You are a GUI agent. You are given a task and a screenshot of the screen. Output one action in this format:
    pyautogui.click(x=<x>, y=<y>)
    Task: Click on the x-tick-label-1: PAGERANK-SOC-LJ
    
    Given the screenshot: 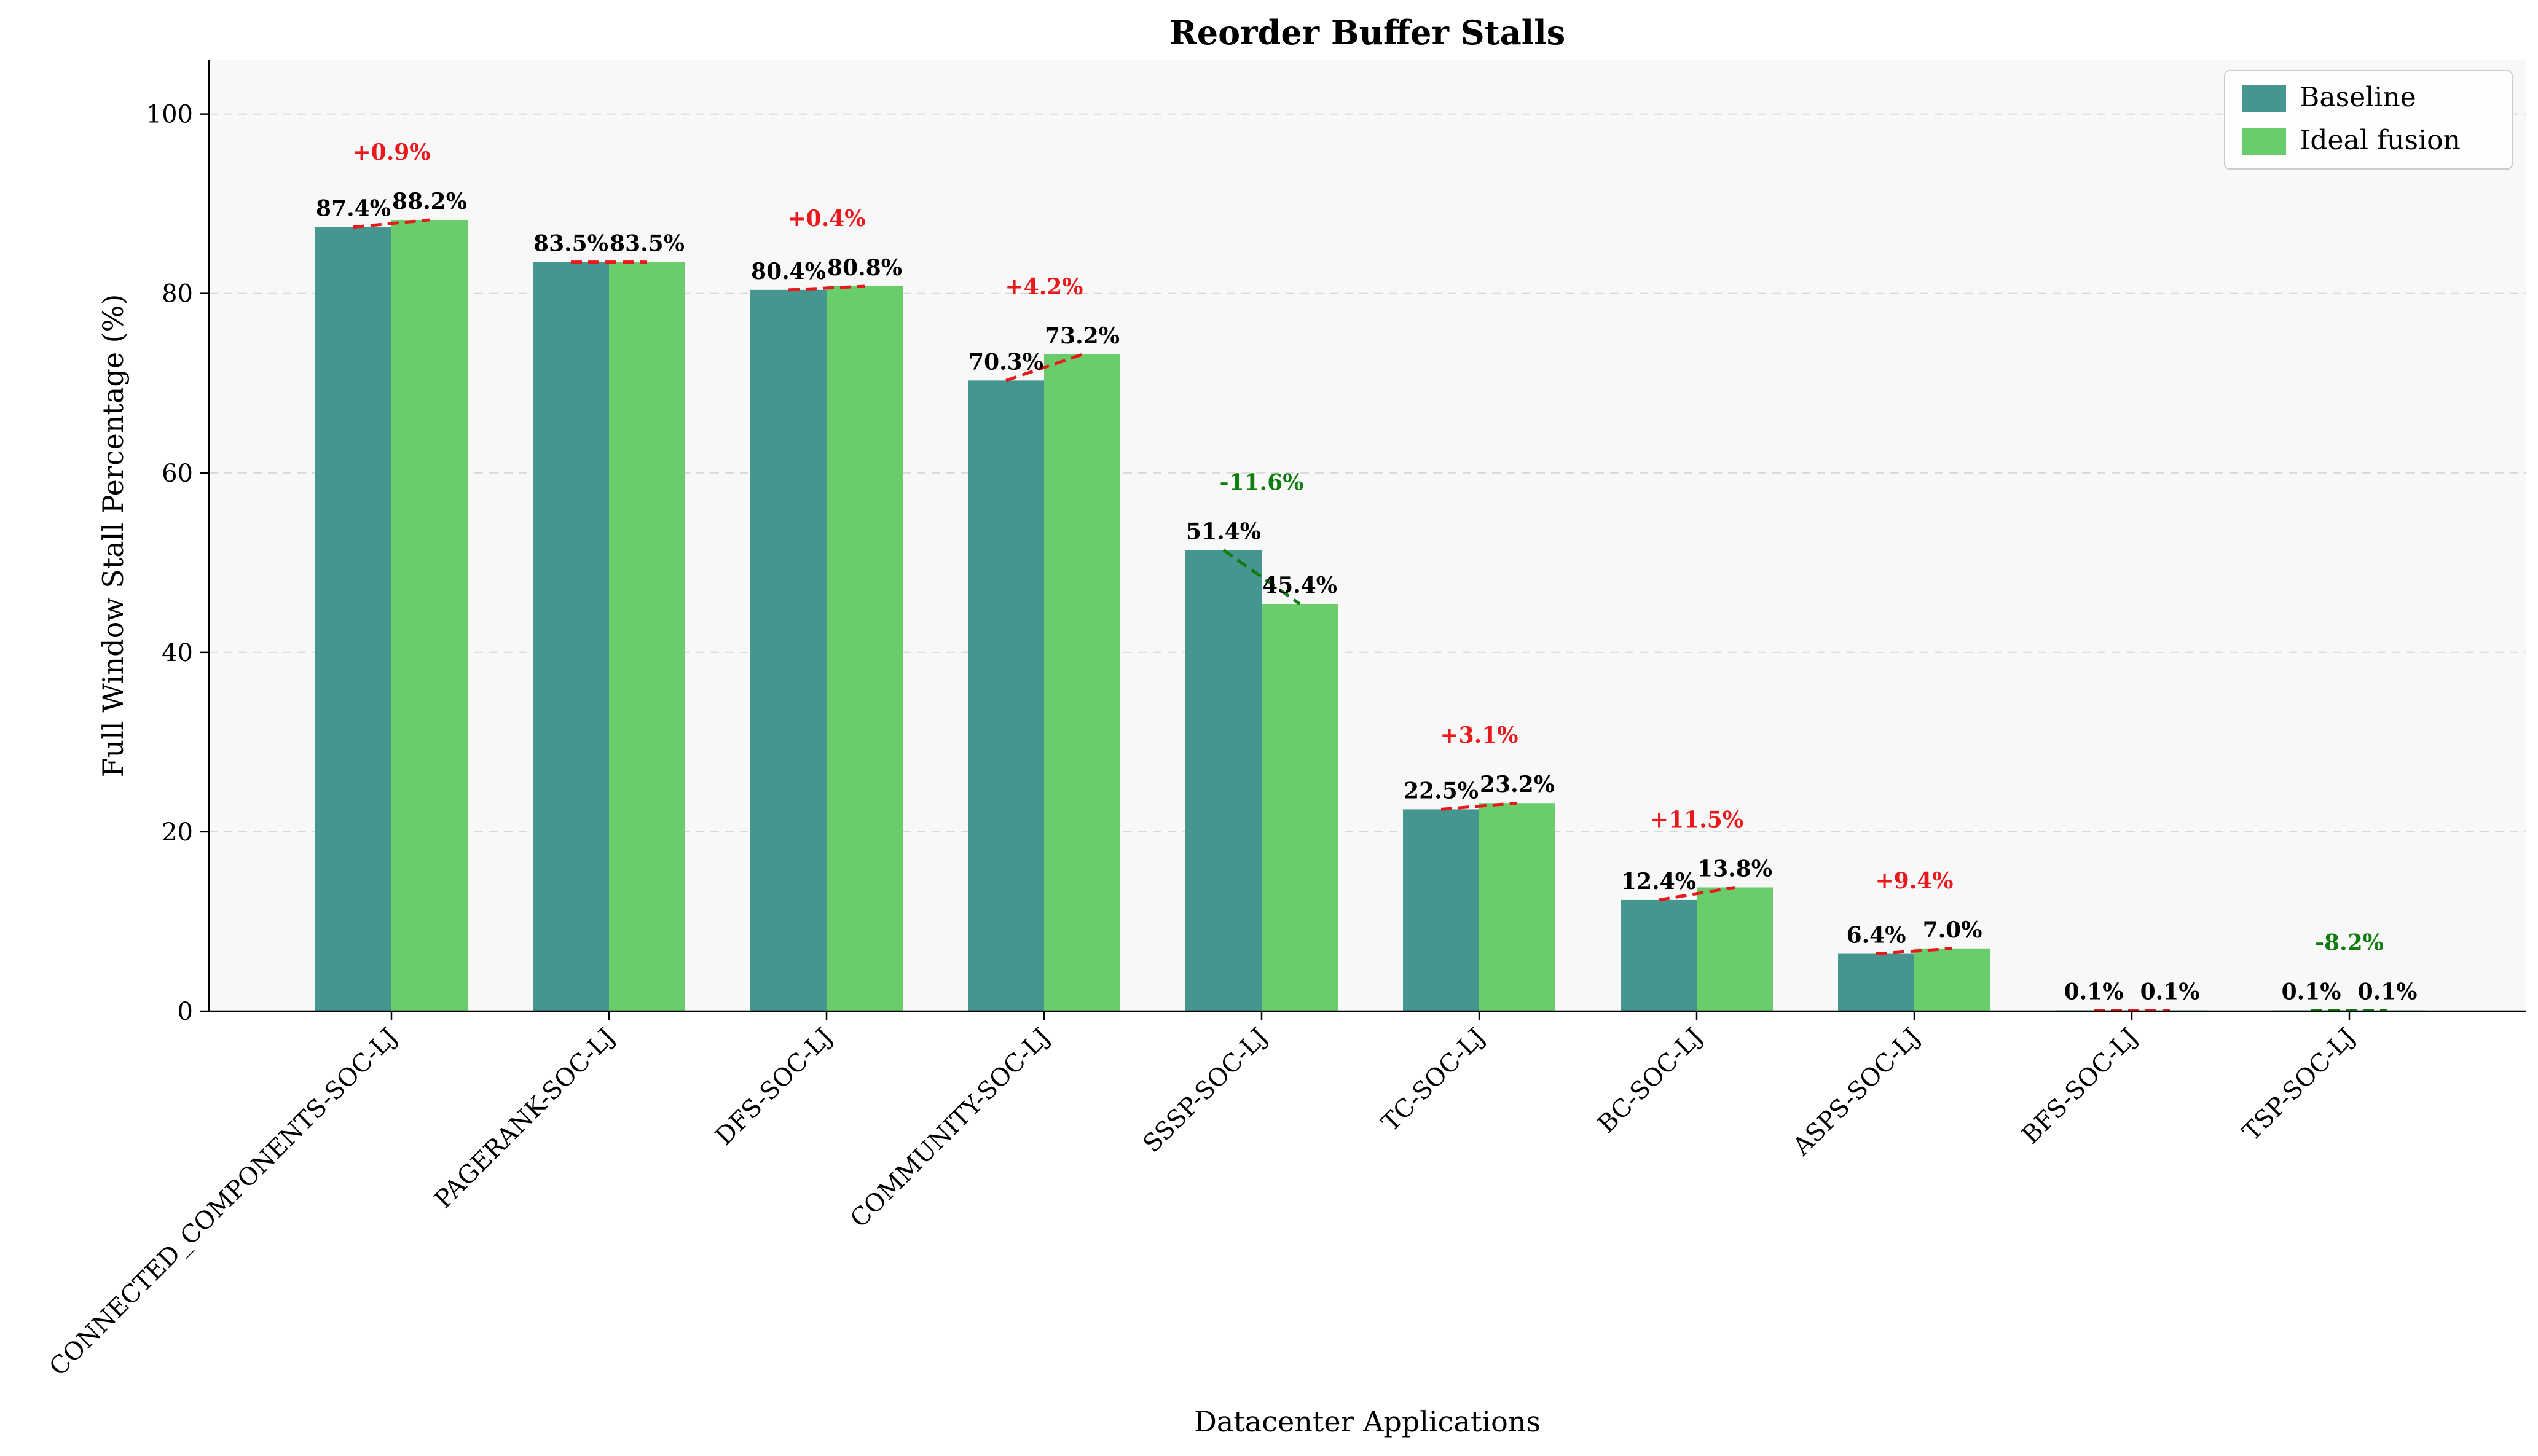 What is the action you would take?
    pyautogui.click(x=525, y=1119)
    